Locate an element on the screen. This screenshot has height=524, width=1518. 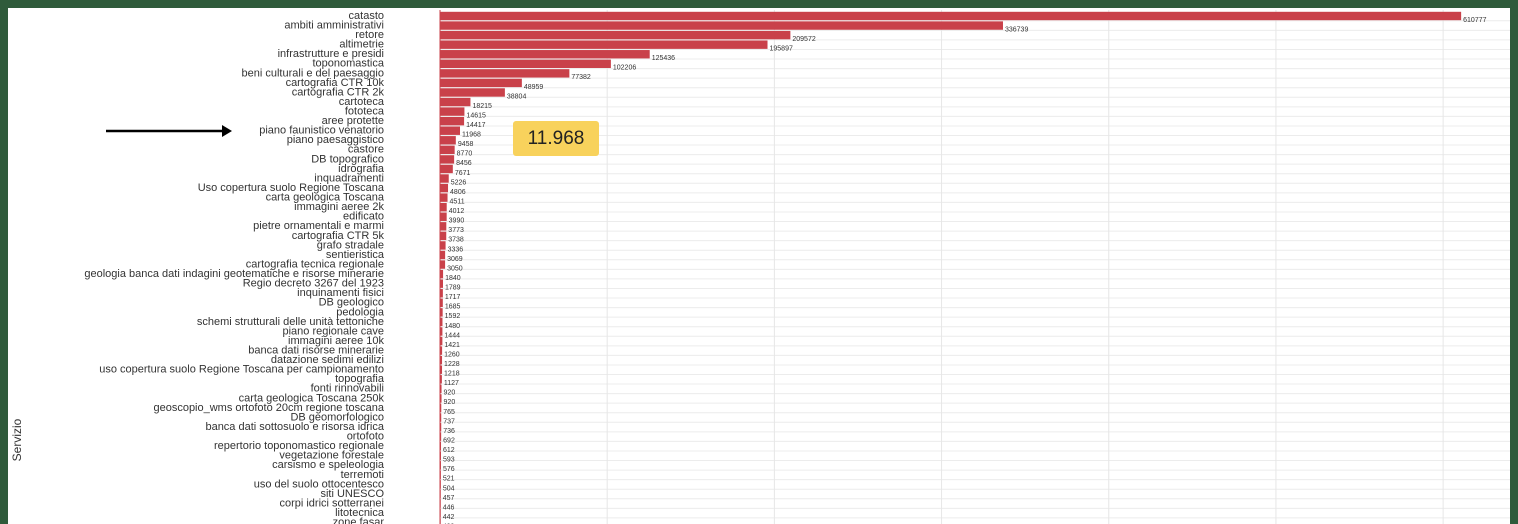
value-label: 4511 is located at coordinates (457, 201).